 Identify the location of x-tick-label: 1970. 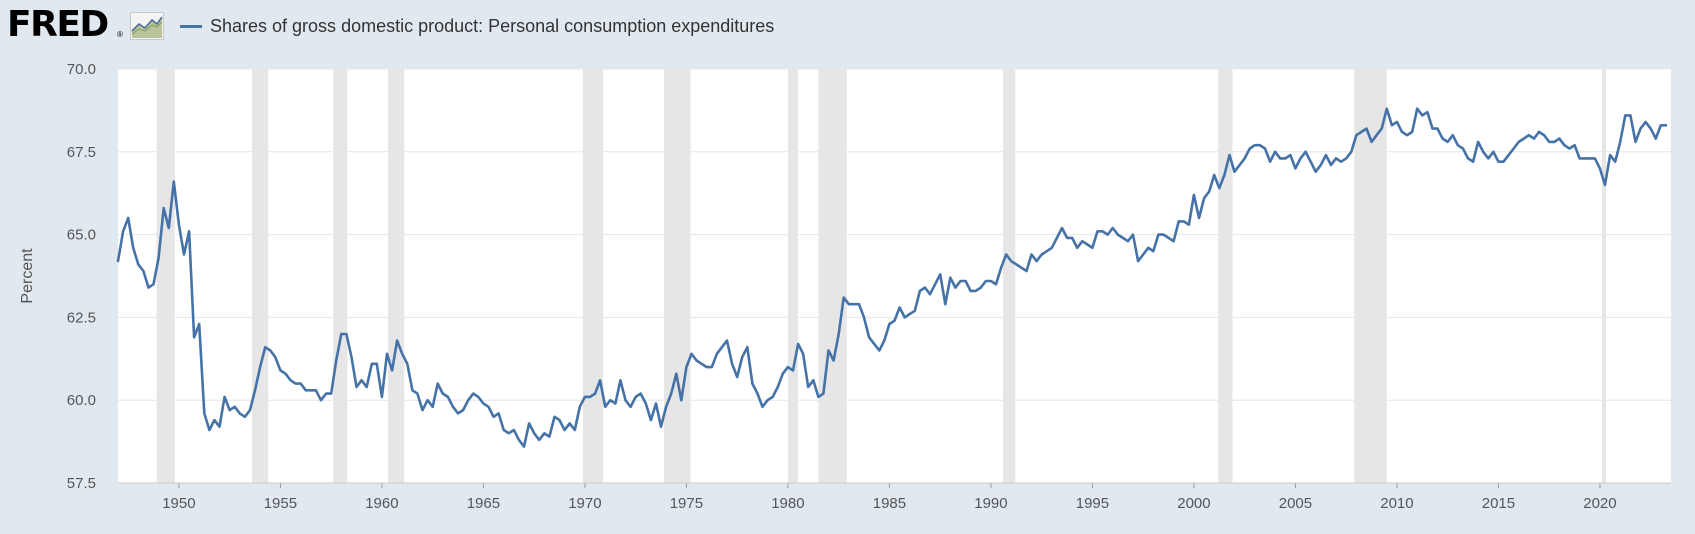
(584, 503).